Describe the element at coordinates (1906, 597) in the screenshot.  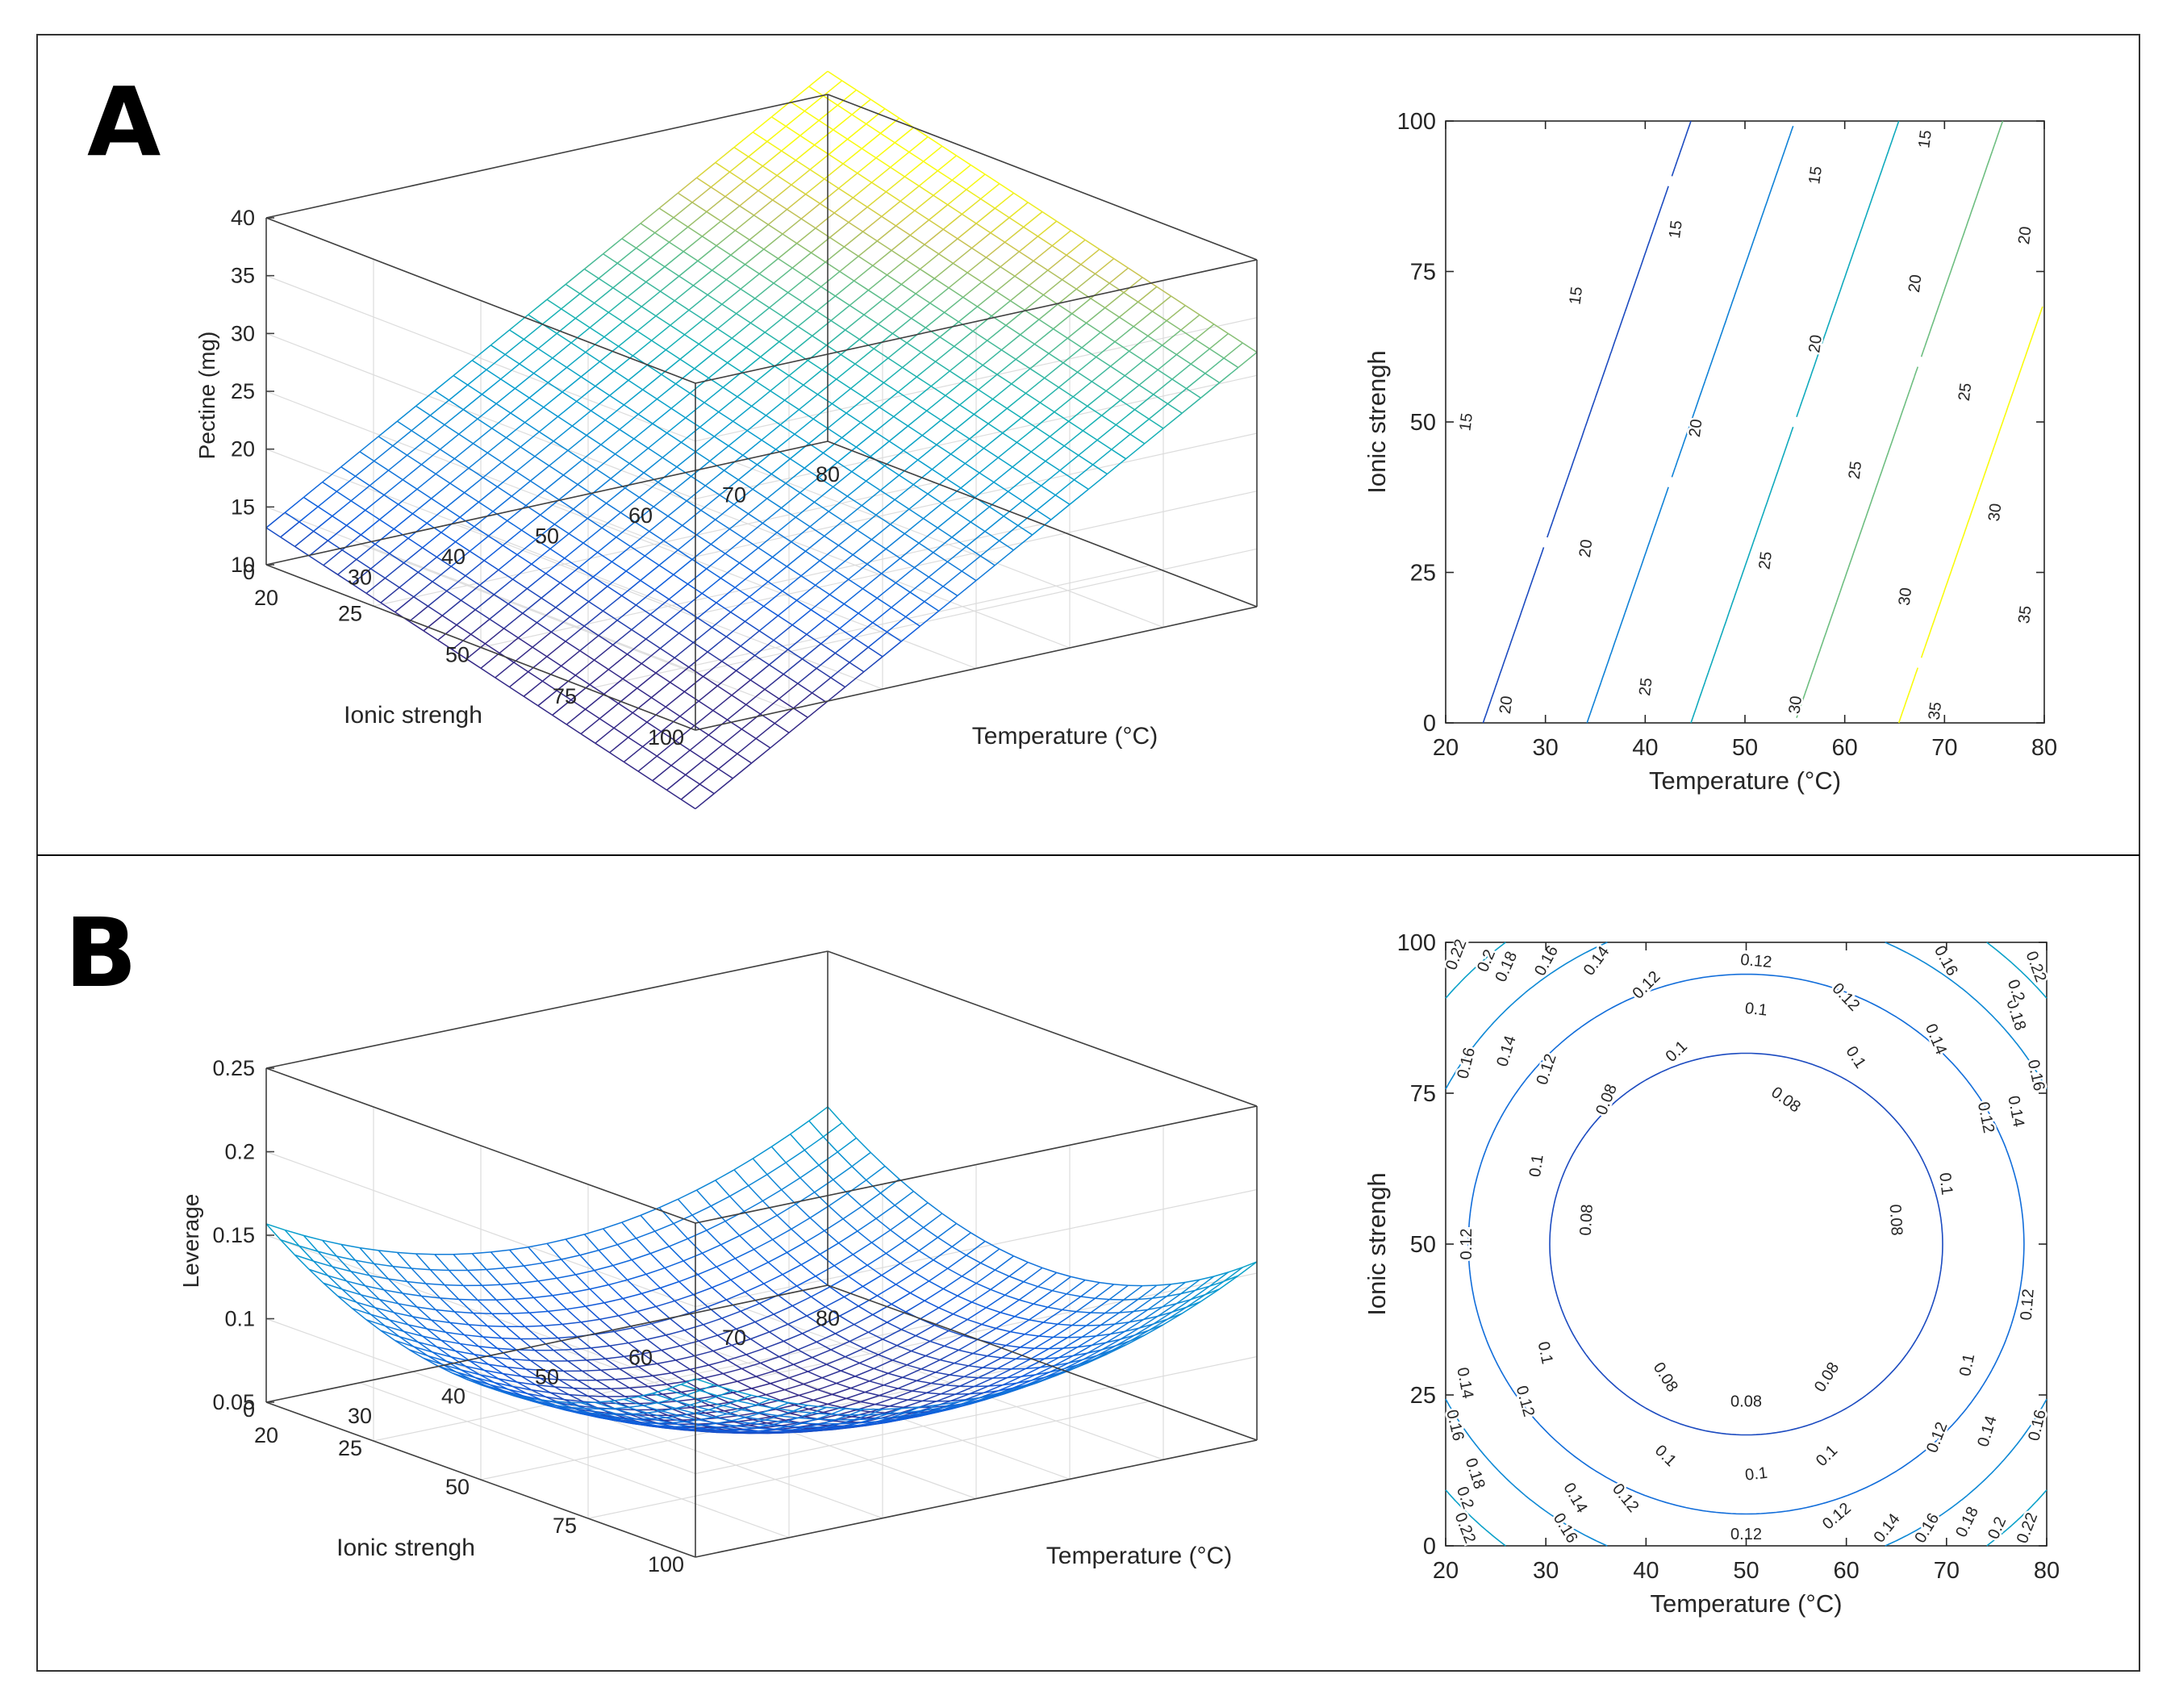
I see `contour-label: 30` at that location.